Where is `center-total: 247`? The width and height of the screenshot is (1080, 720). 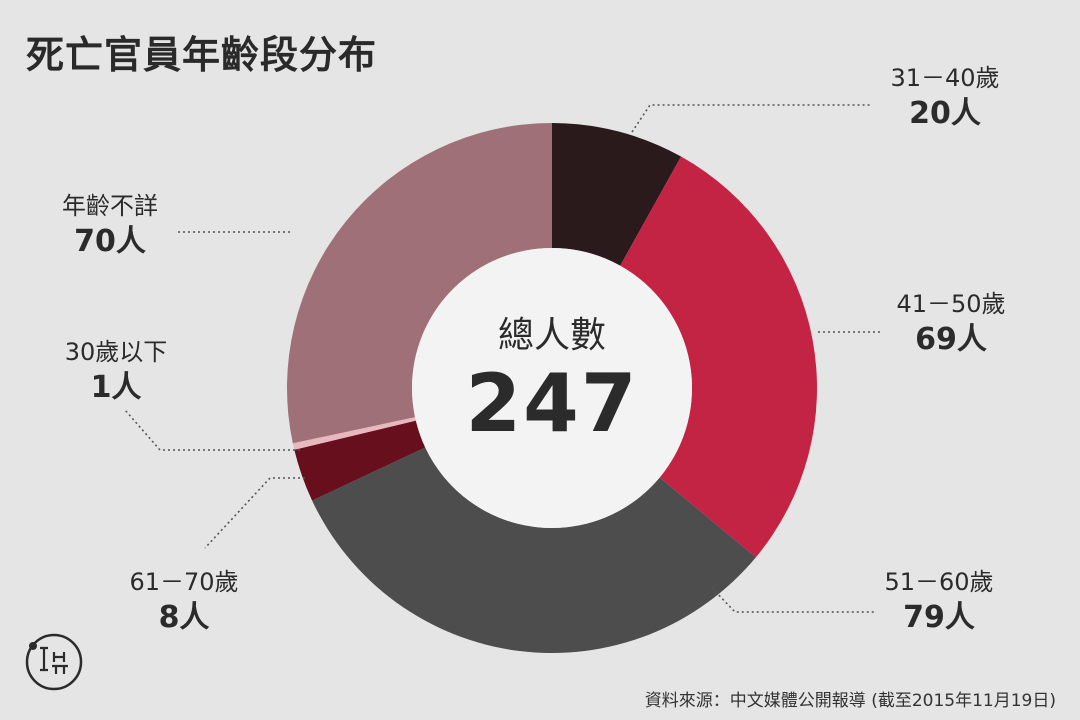
center-total: 247 is located at coordinates (552, 403).